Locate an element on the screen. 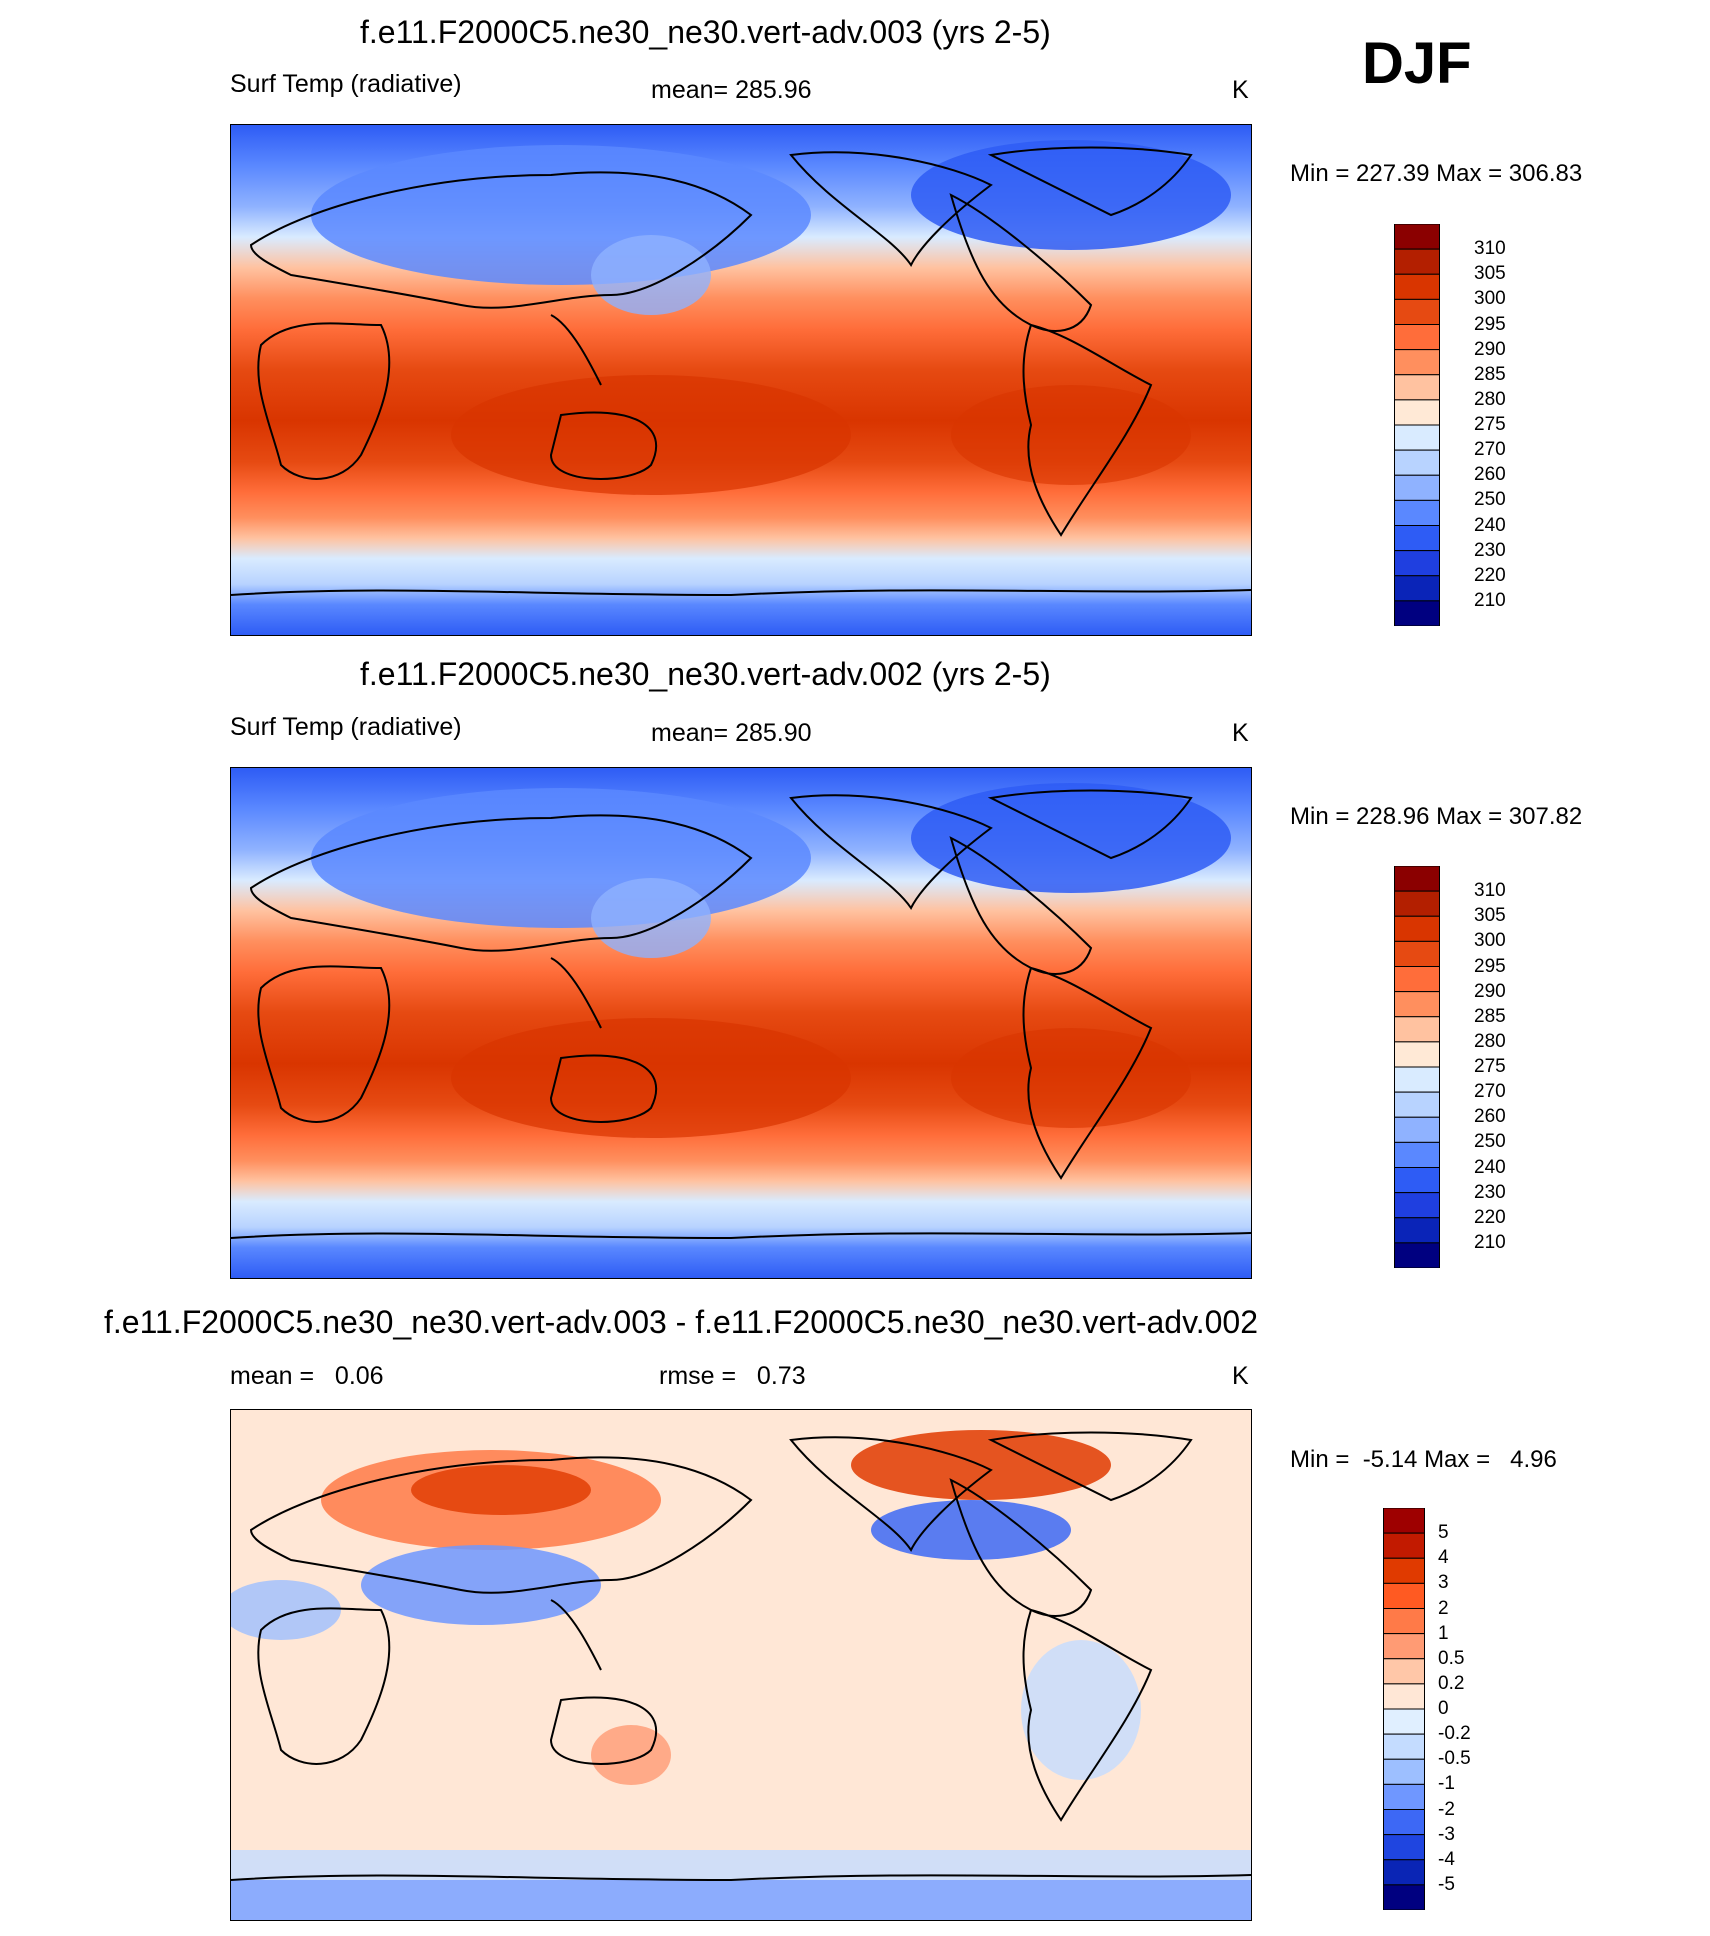 The width and height of the screenshot is (1710, 1936). colorbar-tick-label: 1 is located at coordinates (1443, 1633).